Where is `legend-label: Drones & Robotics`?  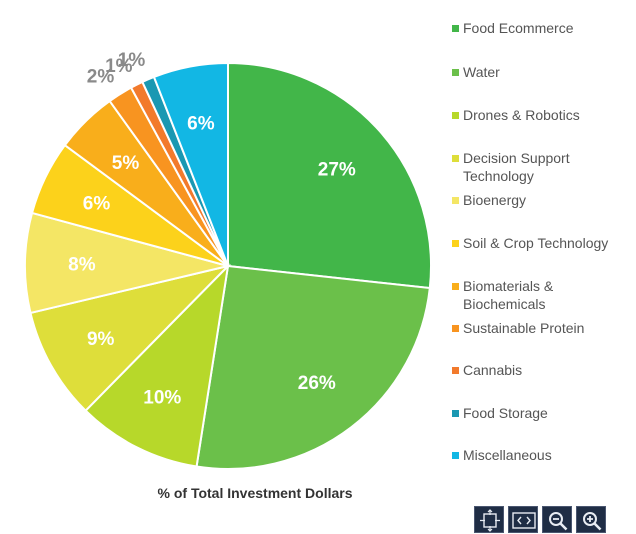
legend-label: Drones & Robotics is located at coordinates (521, 115).